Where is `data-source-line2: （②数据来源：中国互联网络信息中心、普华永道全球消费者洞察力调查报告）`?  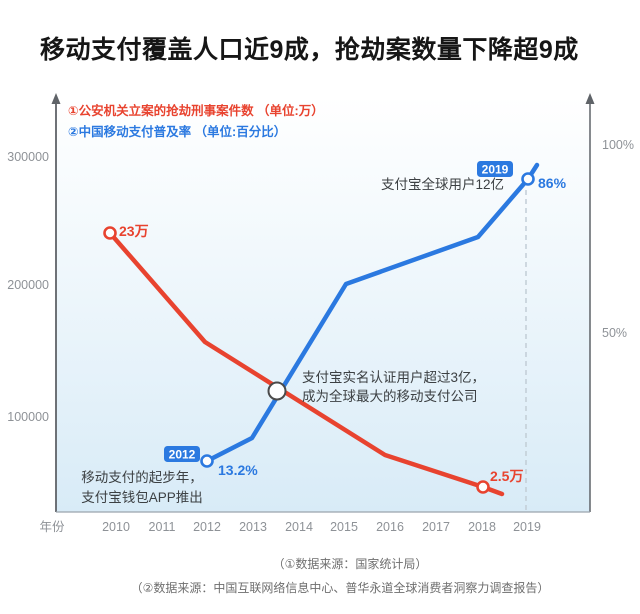 data-source-line2: （②数据来源：中国互联网络信息中心、普华永道全球消费者洞察力调查报告） is located at coordinates (340, 587).